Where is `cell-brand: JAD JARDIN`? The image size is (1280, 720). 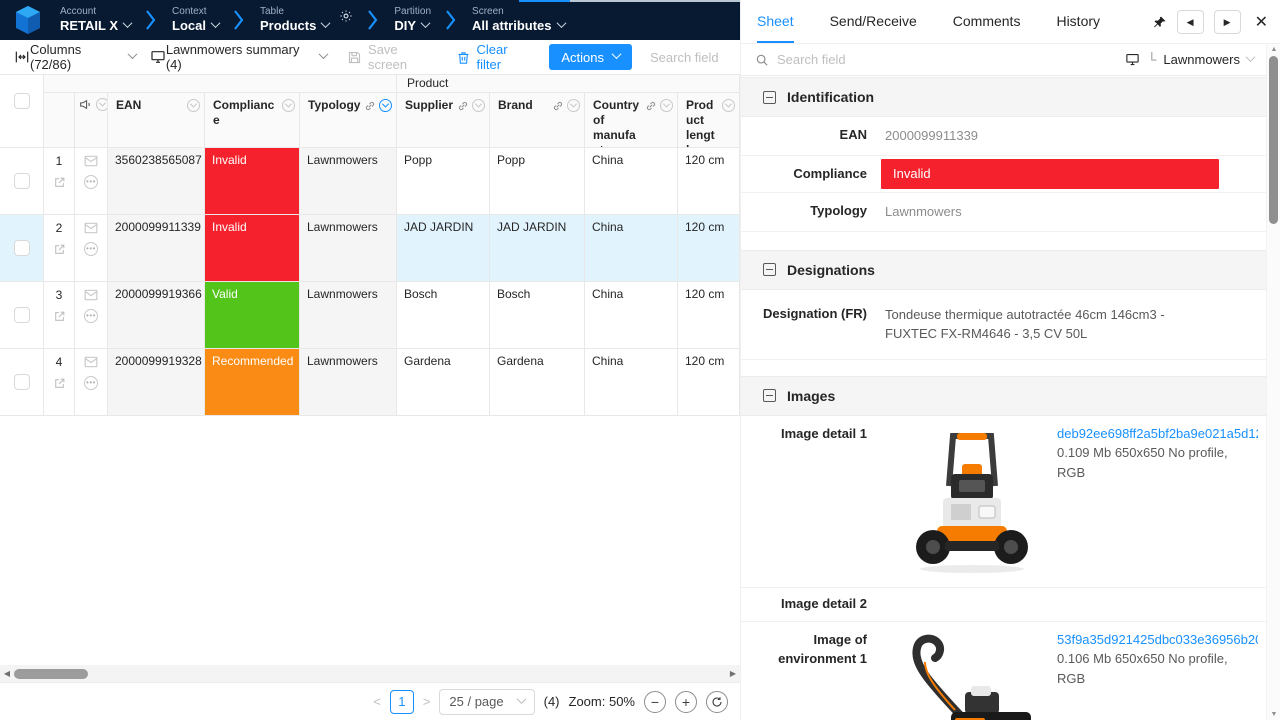 cell-brand: JAD JARDIN is located at coordinates (537, 248).